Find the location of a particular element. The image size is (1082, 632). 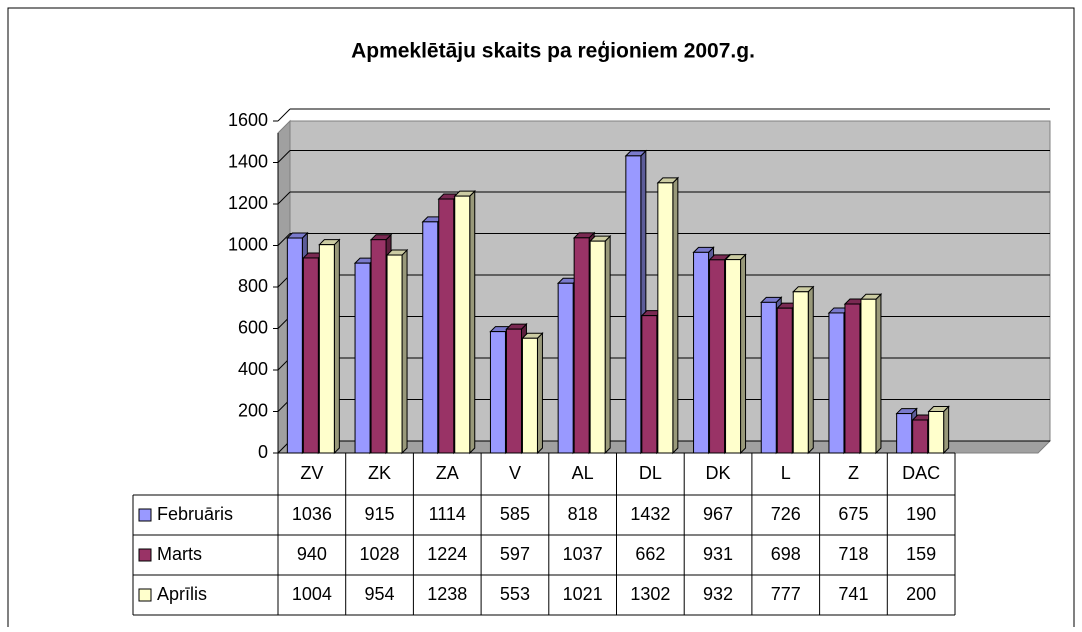

table-value: 818 is located at coordinates (583, 514).